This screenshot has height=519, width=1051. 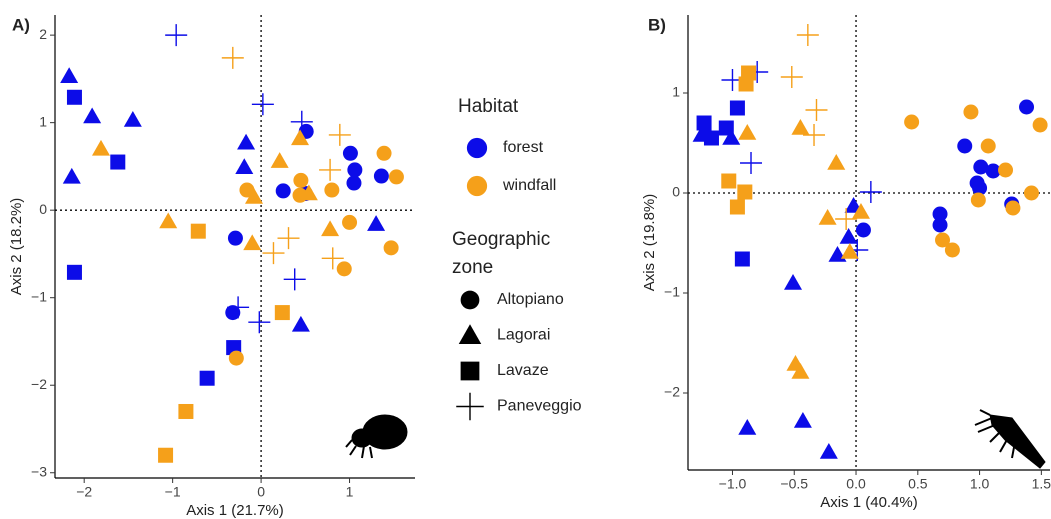 What do you see at coordinates (84, 492) in the screenshot?
I see `x-tick-label: −2` at bounding box center [84, 492].